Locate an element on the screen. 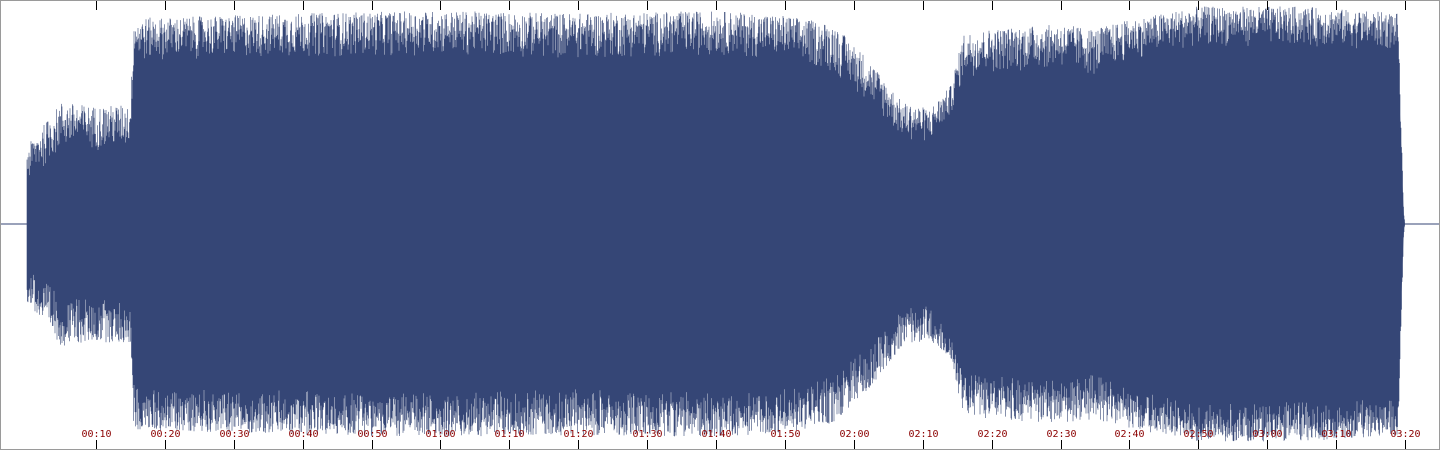 The width and height of the screenshot is (1440, 450). time-tick-label: 02:30 is located at coordinates (1061, 434).